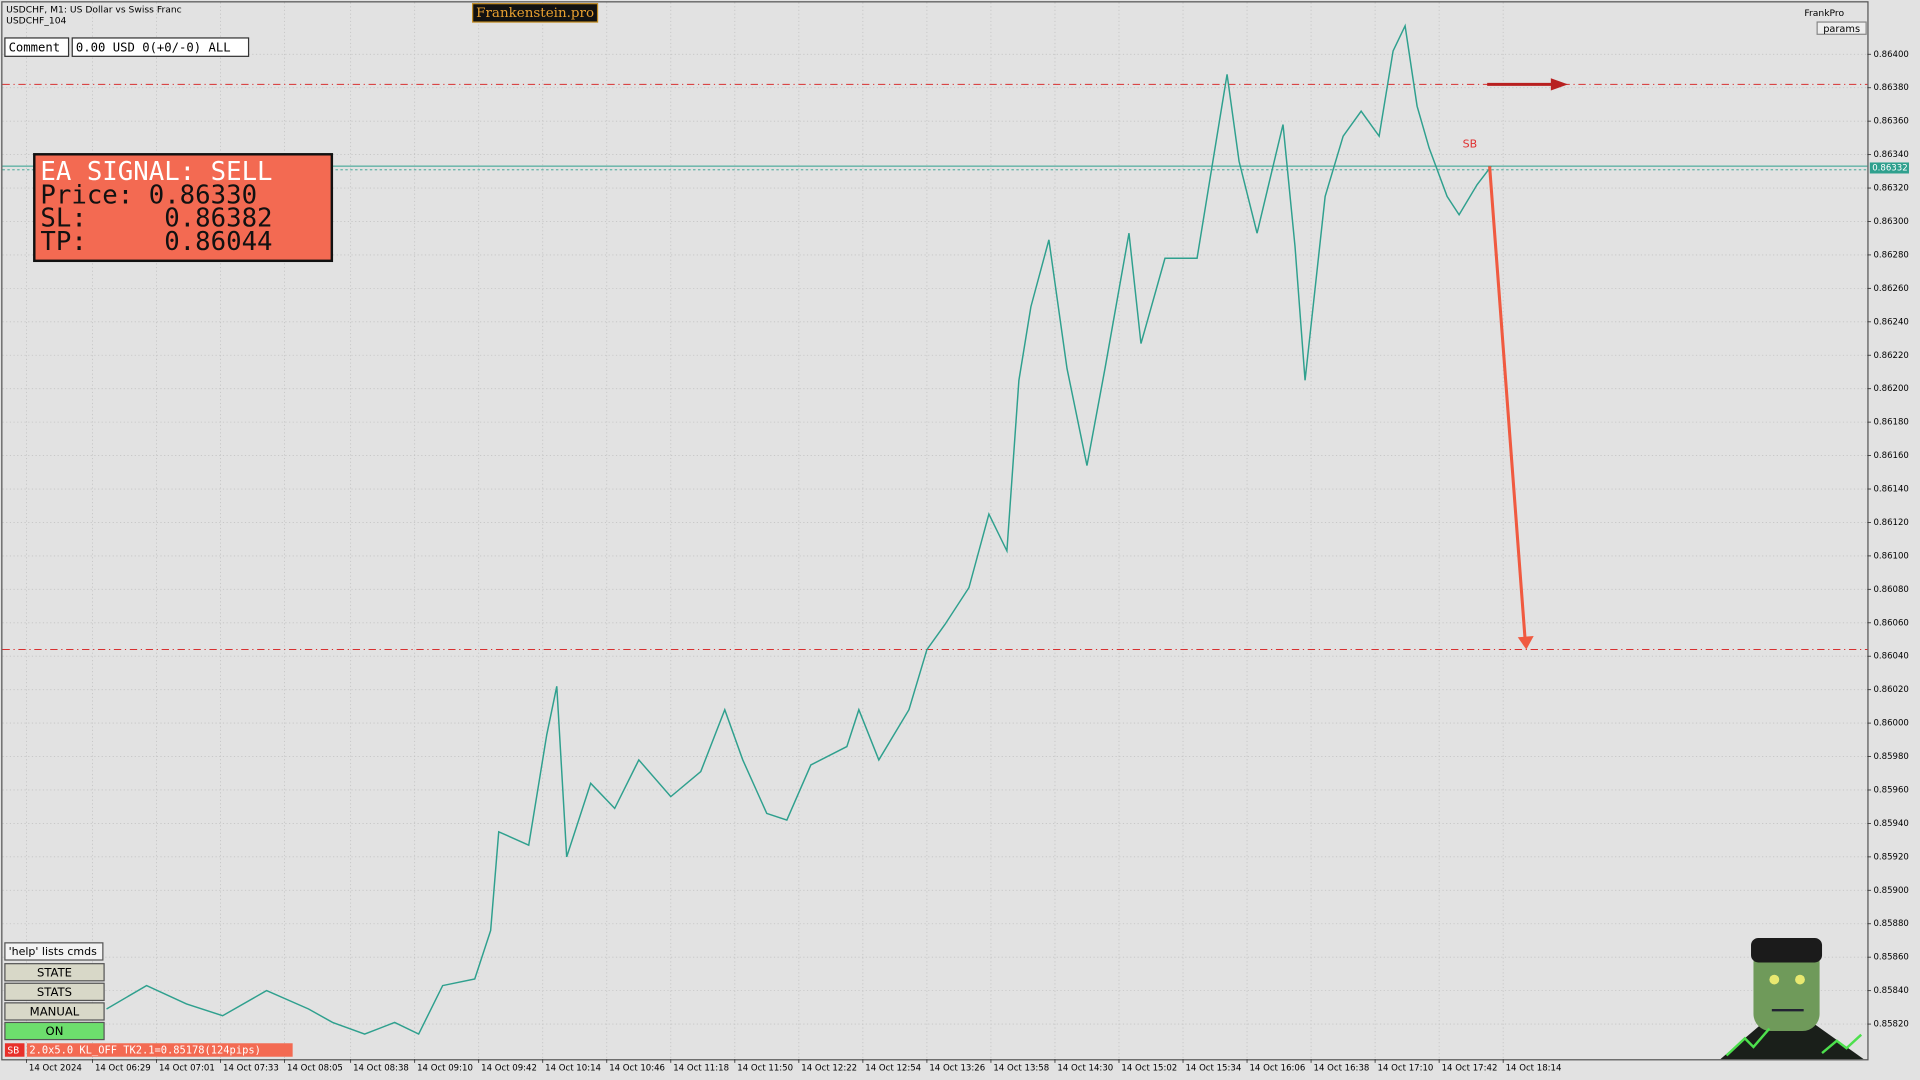  I want to click on y-tick-label: 0.85940, so click(1890, 824).